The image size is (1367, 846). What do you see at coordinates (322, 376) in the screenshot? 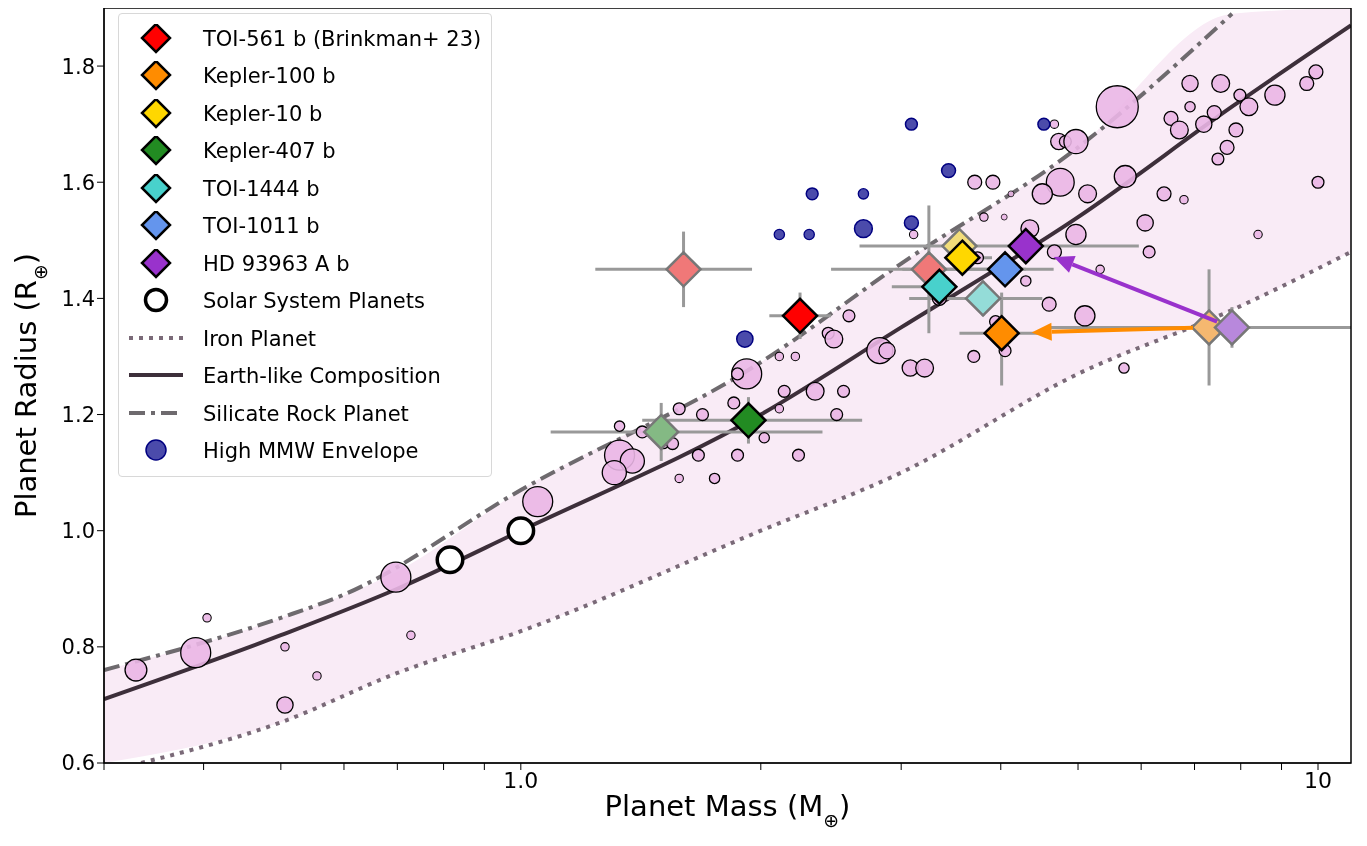
I see `legend-label: Earth-like Composition` at bounding box center [322, 376].